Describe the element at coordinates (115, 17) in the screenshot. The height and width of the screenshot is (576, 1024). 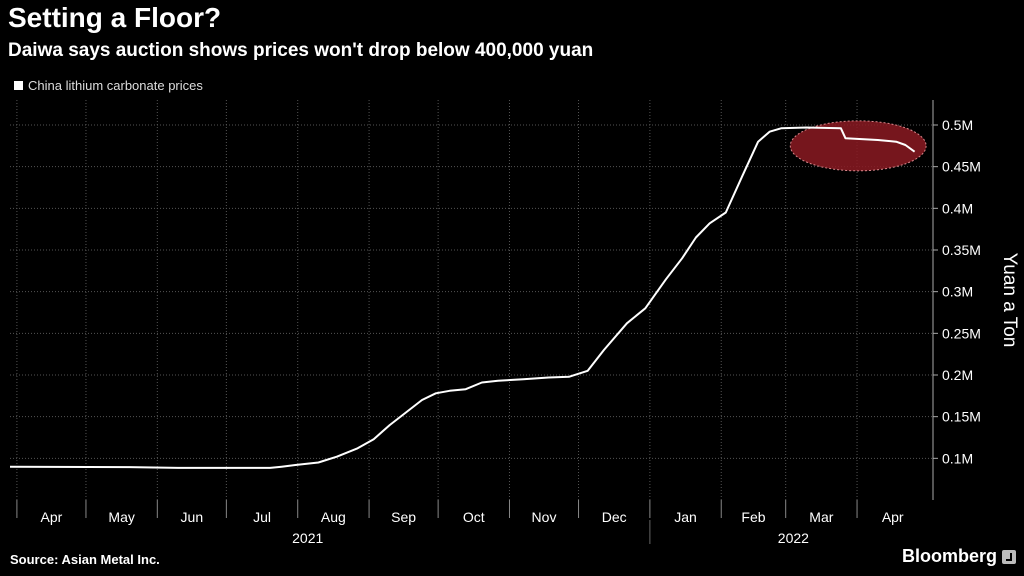
I see `chart-title: Setting a Floor?` at that location.